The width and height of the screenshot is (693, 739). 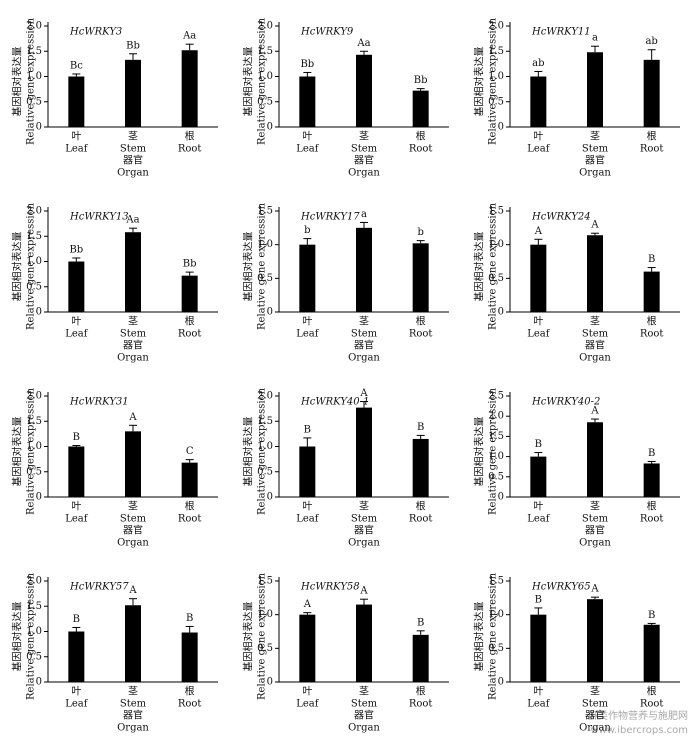 What do you see at coordinates (307, 64) in the screenshot?
I see `significance-letter: Bb` at bounding box center [307, 64].